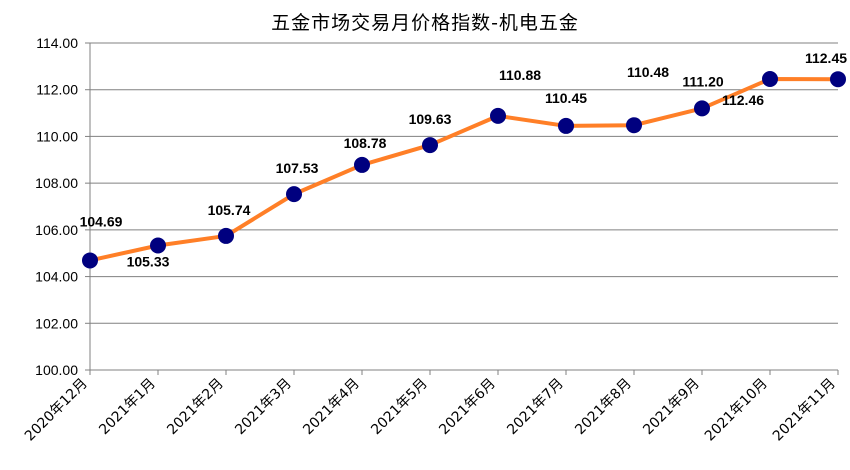  Describe the element at coordinates (804, 410) in the screenshot. I see `x-tick-label: 2021年11月` at that location.